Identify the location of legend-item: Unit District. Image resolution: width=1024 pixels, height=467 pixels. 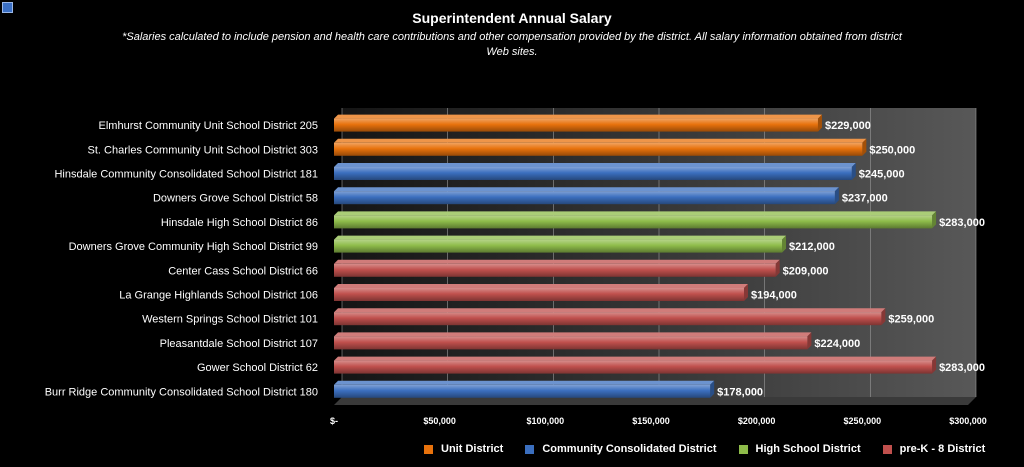
(463, 449).